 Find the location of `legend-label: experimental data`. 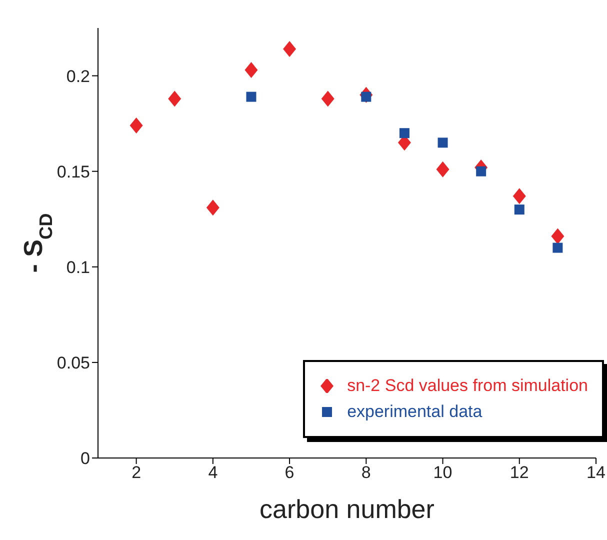

legend-label: experimental data is located at coordinates (414, 412).